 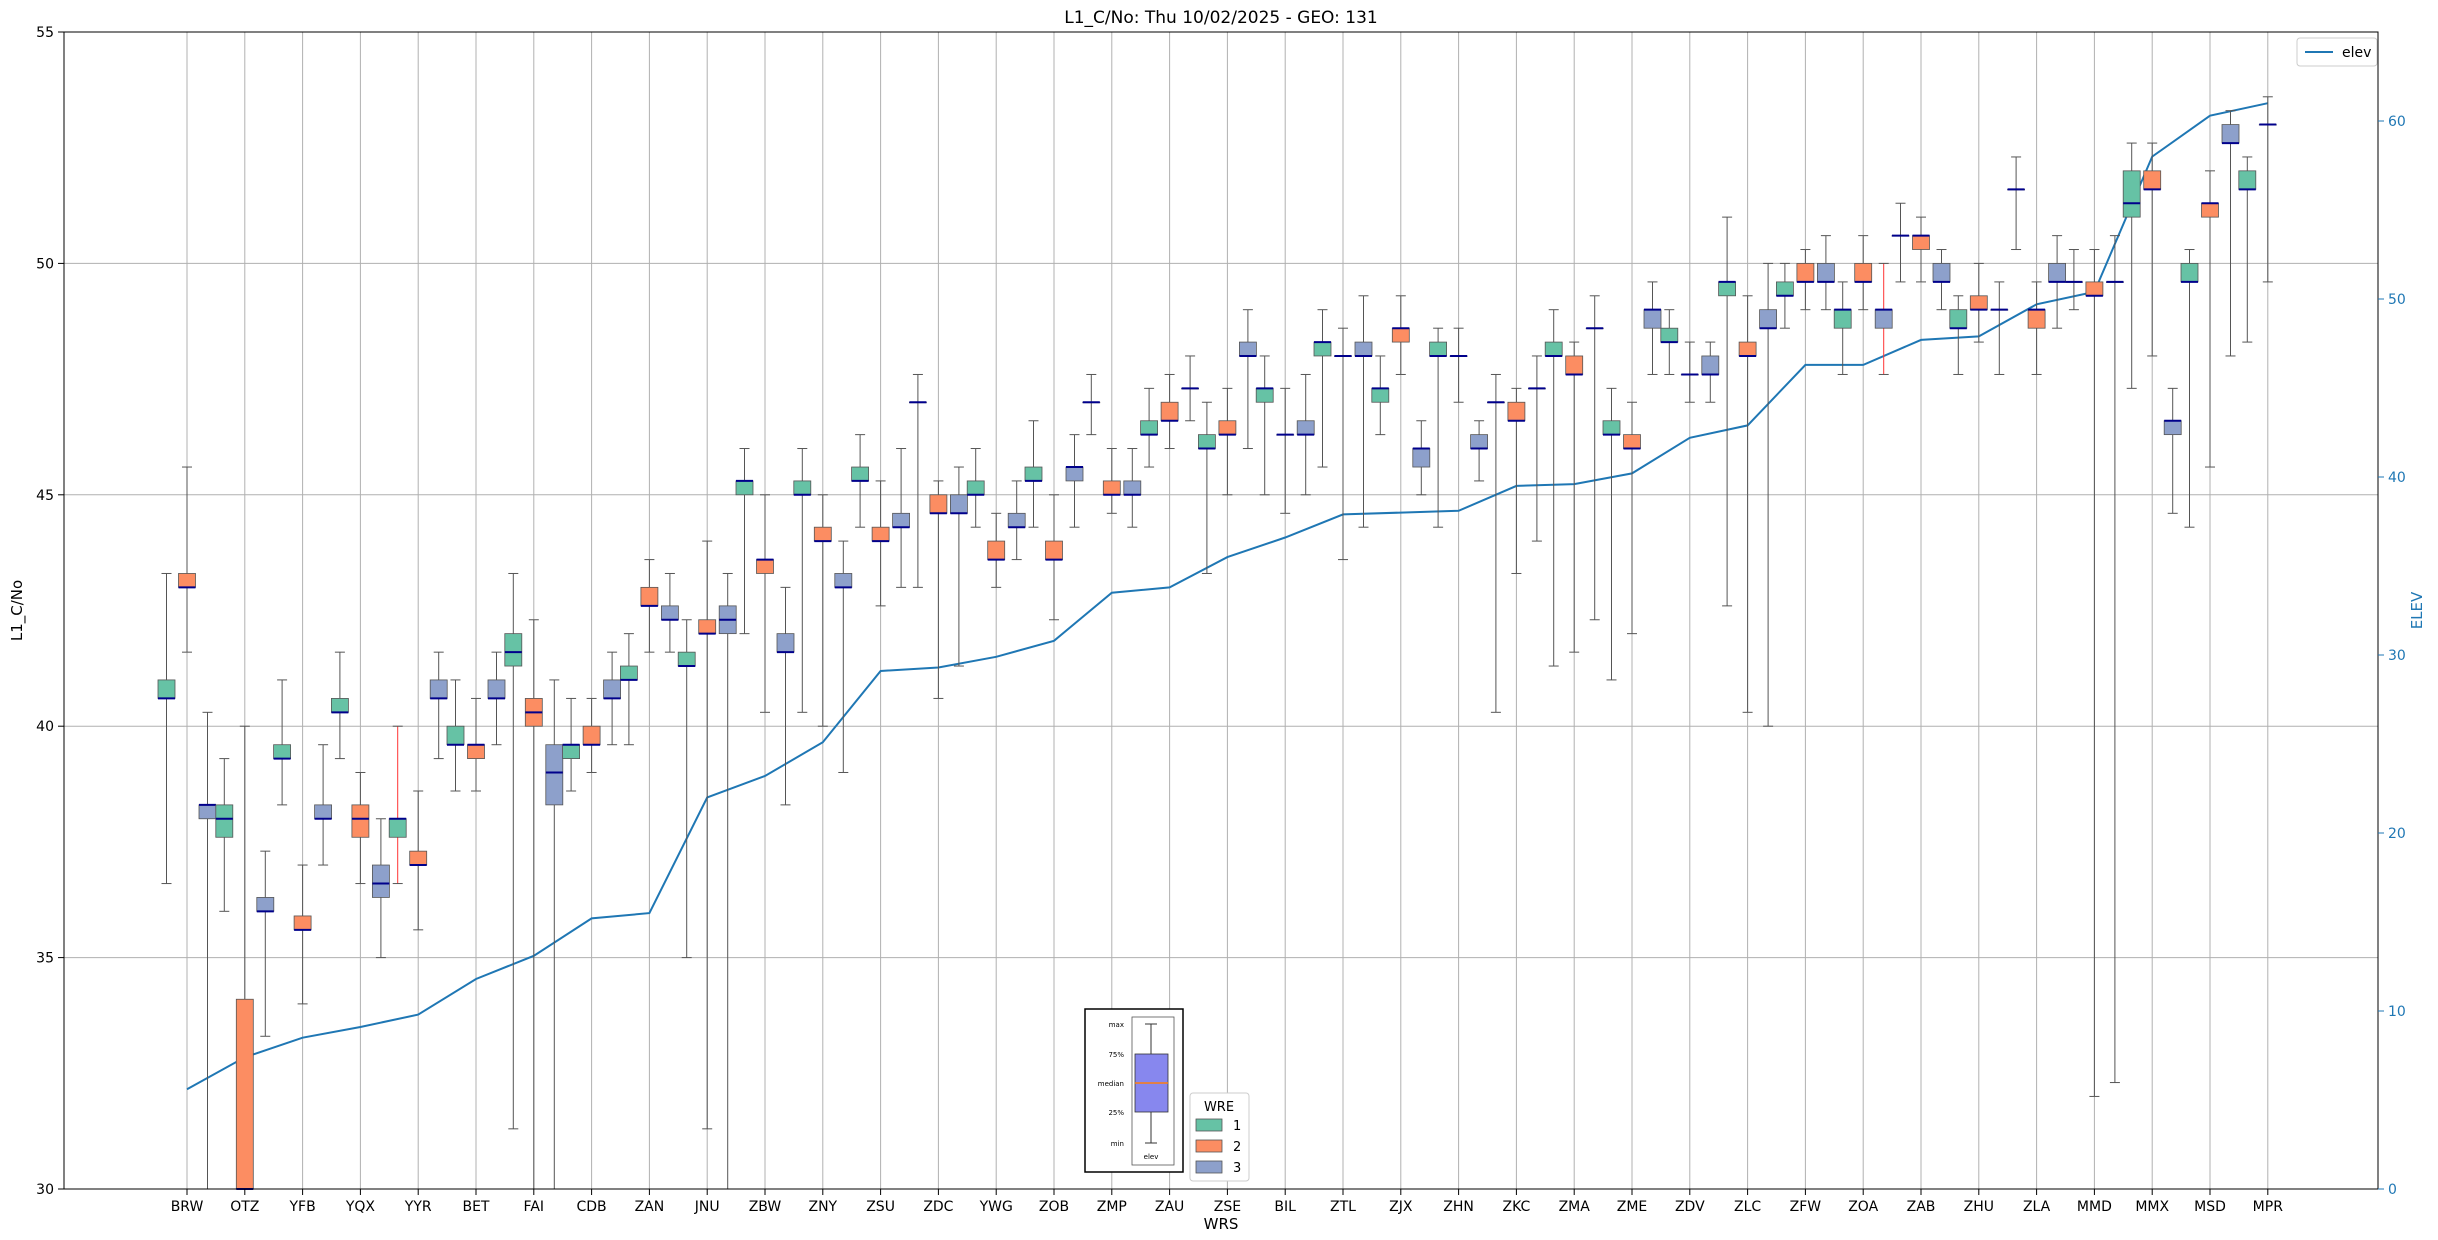 What do you see at coordinates (1116, 1025) in the screenshot?
I see `key-label-max: max` at bounding box center [1116, 1025].